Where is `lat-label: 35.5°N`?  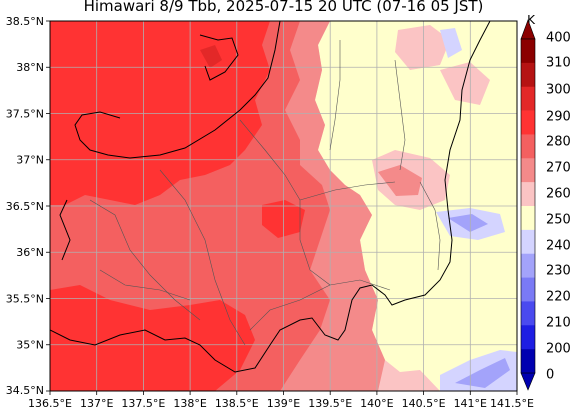
lat-label: 35.5°N is located at coordinates (25, 299).